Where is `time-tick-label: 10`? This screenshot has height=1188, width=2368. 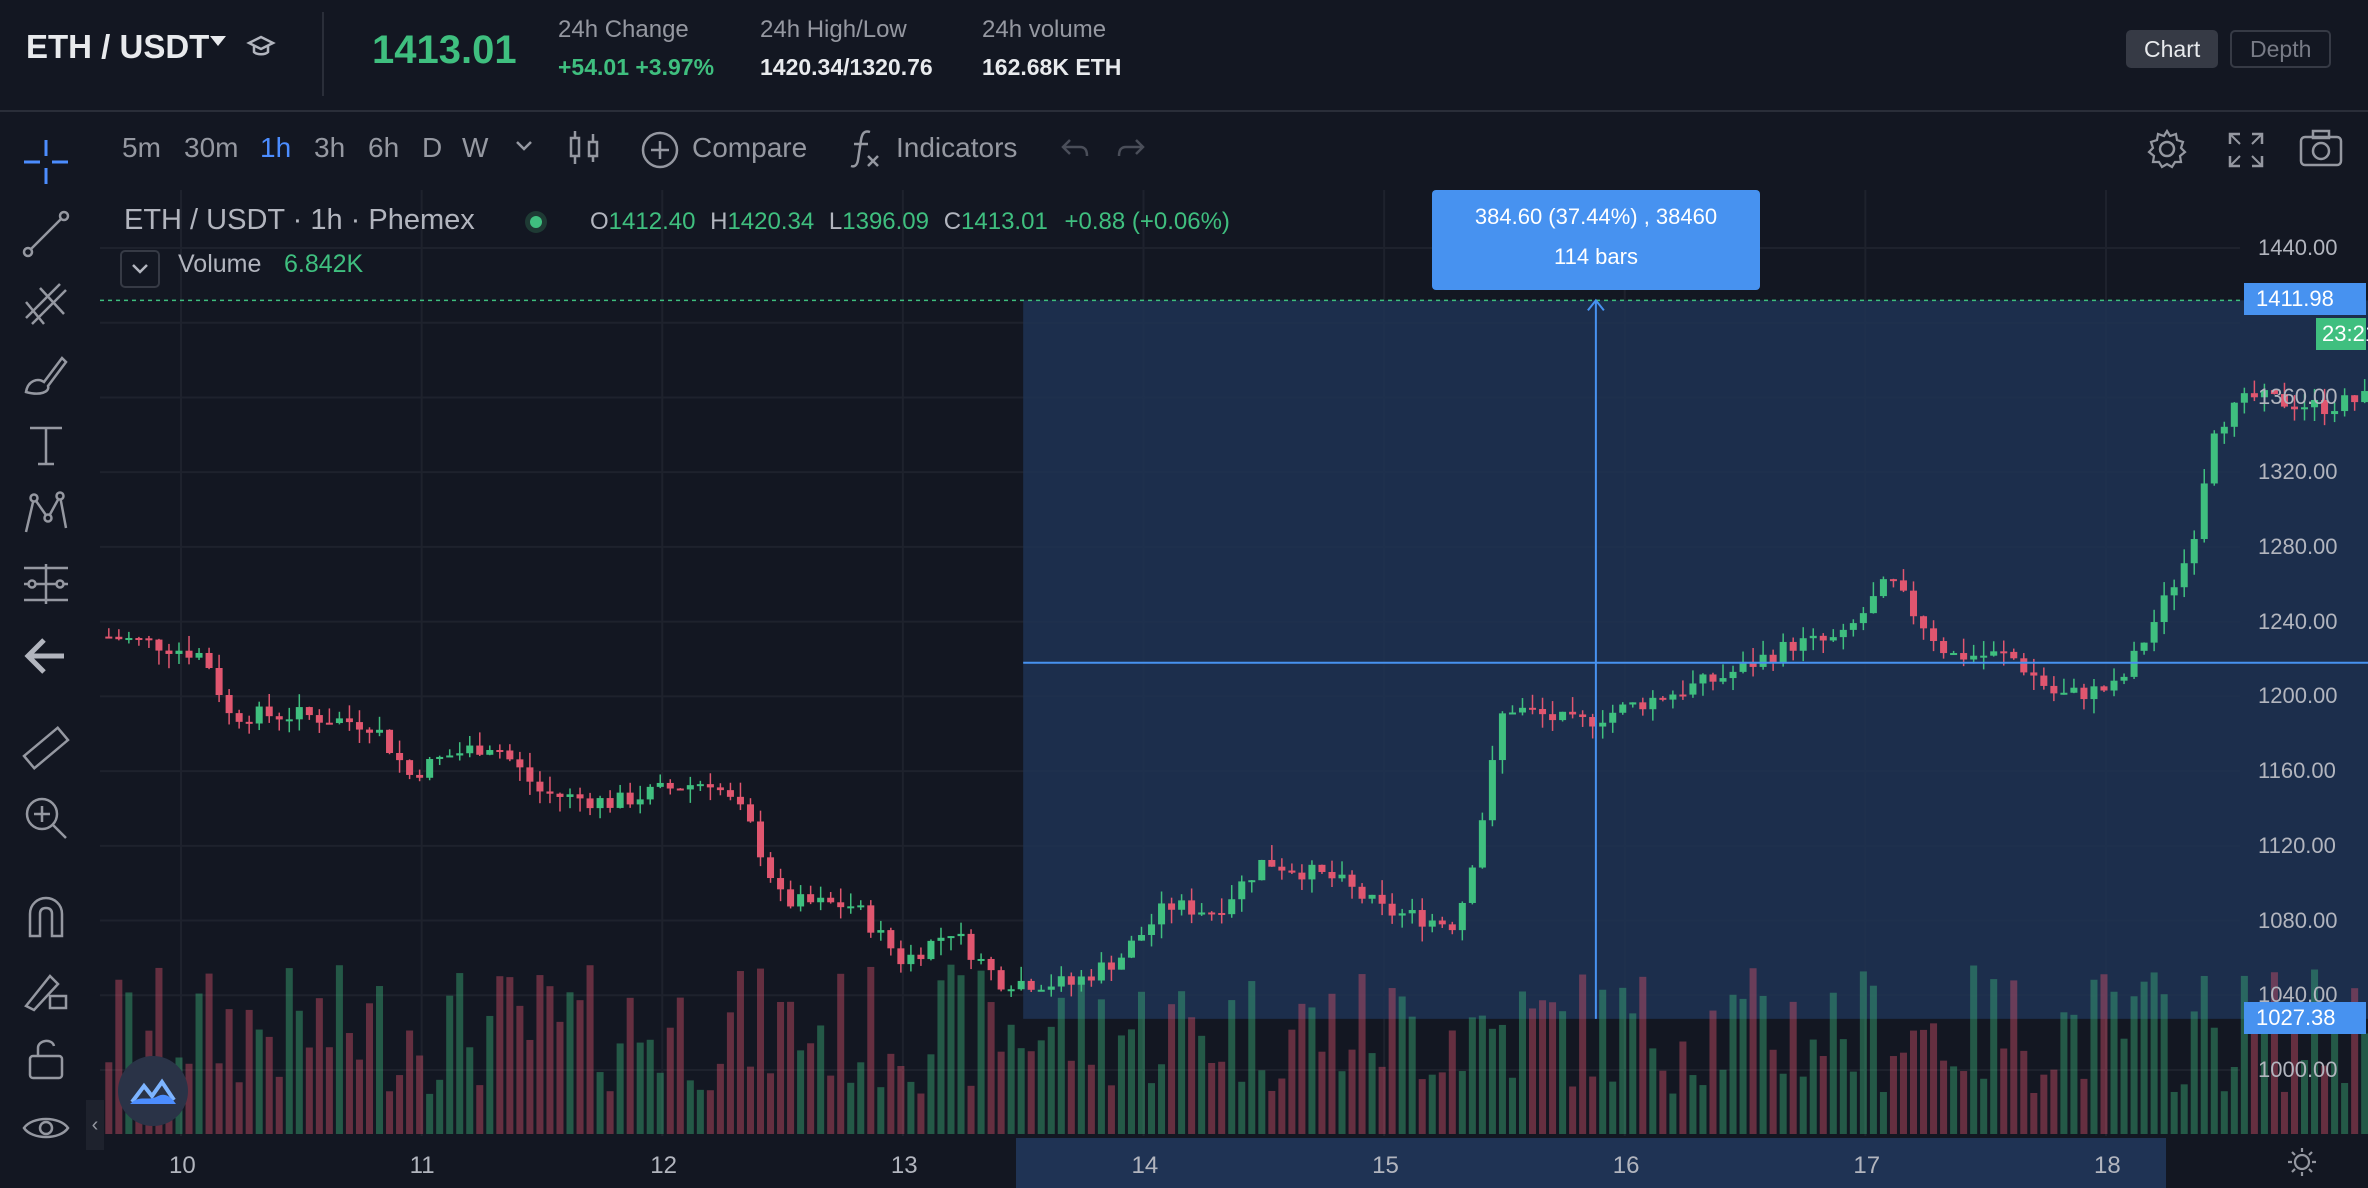 time-tick-label: 10 is located at coordinates (182, 1165).